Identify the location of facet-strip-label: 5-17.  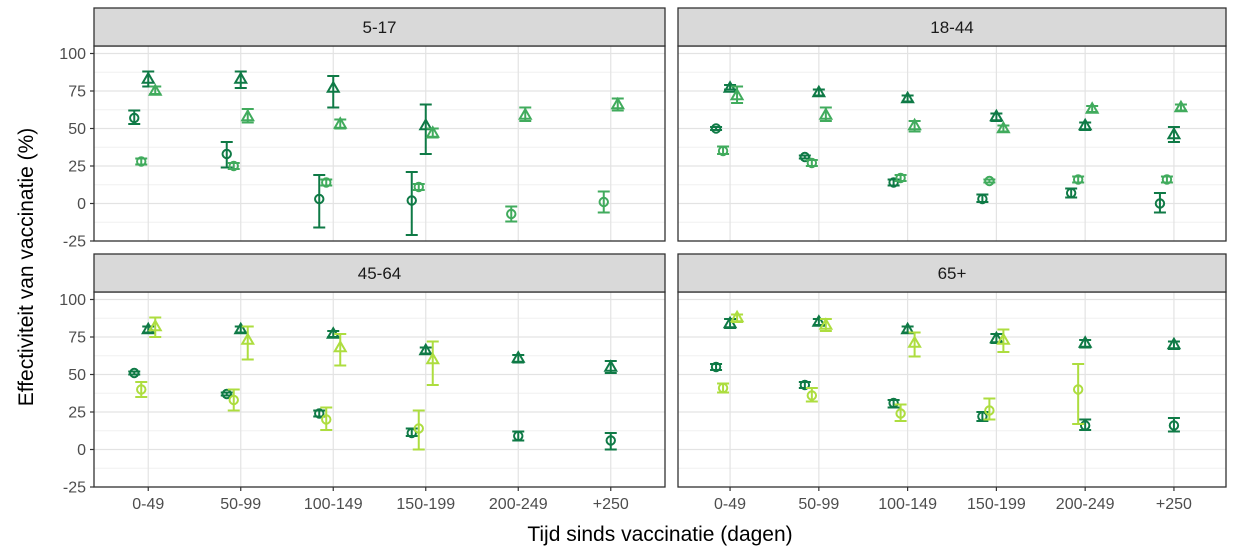
(379, 27).